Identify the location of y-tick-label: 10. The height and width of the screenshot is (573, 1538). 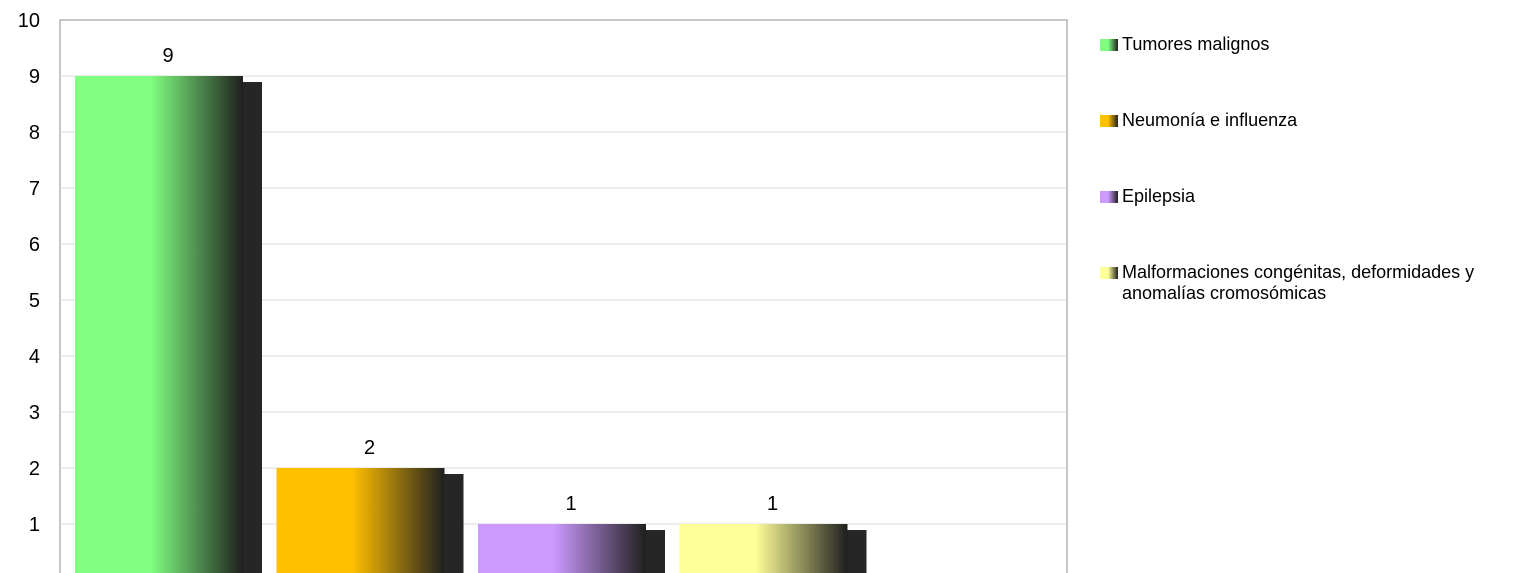
(29, 21).